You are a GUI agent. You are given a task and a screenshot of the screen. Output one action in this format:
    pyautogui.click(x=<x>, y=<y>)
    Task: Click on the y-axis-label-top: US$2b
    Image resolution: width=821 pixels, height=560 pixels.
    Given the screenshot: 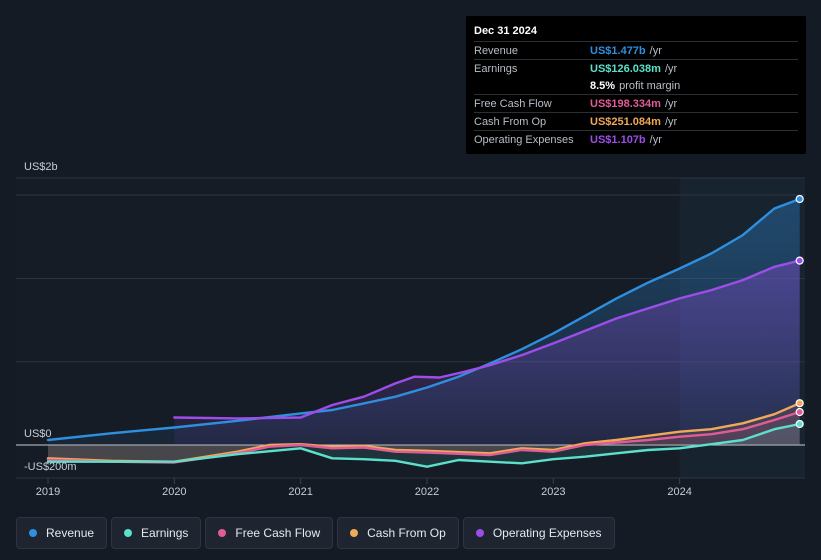 What is the action you would take?
    pyautogui.click(x=41, y=167)
    